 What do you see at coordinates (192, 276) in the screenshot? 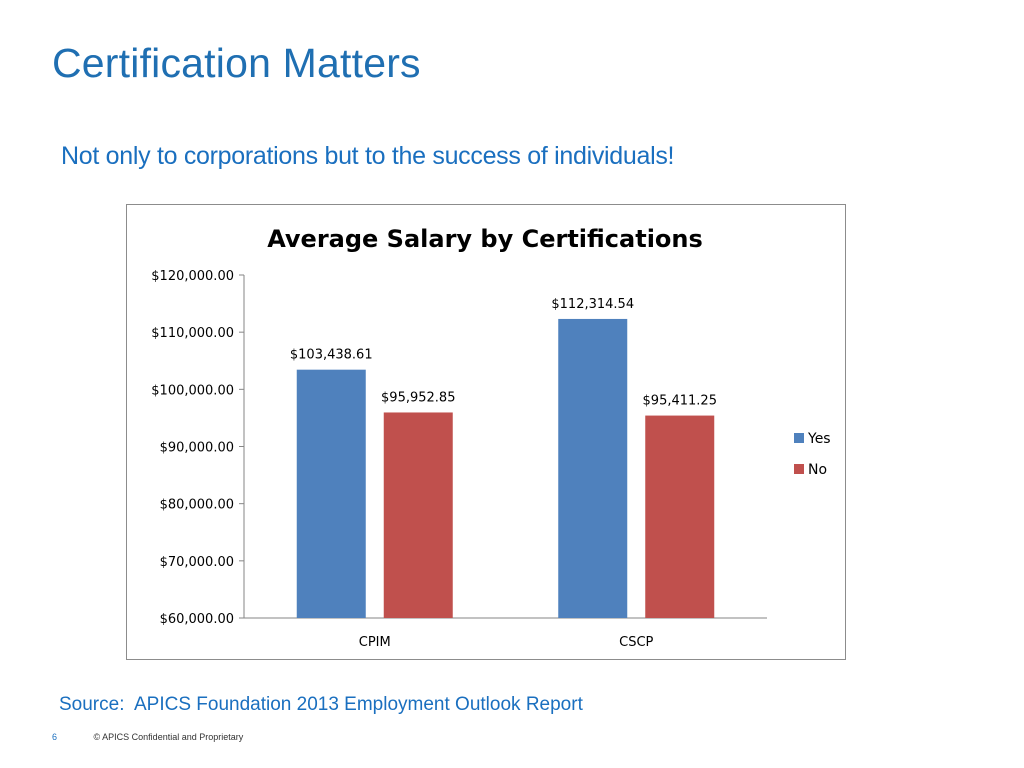
I see `y-tick-label: $120,000.00` at bounding box center [192, 276].